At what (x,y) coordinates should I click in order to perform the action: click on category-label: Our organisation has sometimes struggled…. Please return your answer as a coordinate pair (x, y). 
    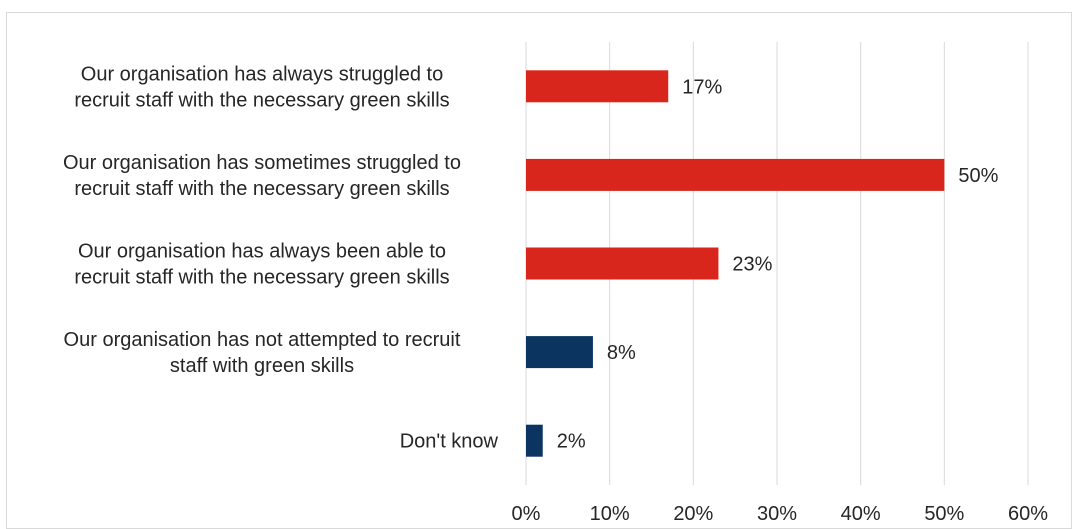
    Looking at the image, I should click on (262, 176).